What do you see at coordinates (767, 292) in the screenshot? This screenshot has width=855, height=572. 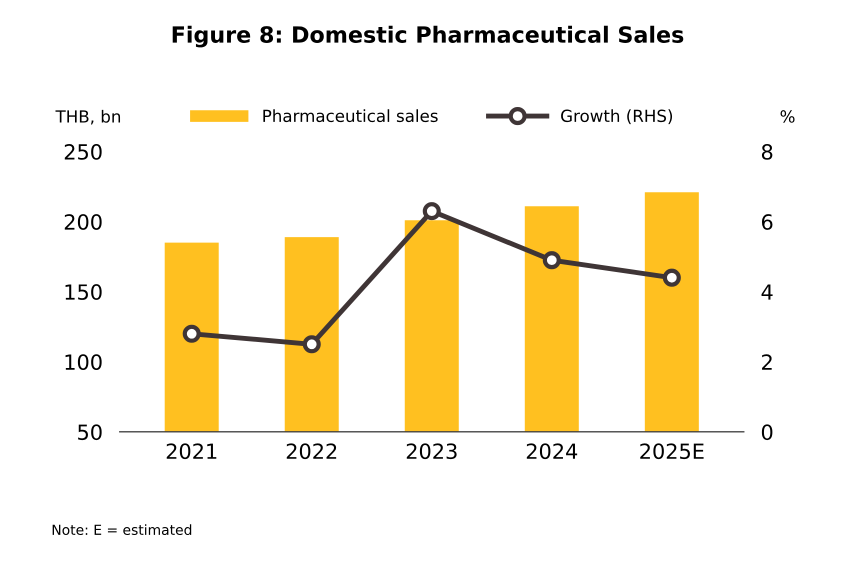 I see `y2-tick-label: 4` at bounding box center [767, 292].